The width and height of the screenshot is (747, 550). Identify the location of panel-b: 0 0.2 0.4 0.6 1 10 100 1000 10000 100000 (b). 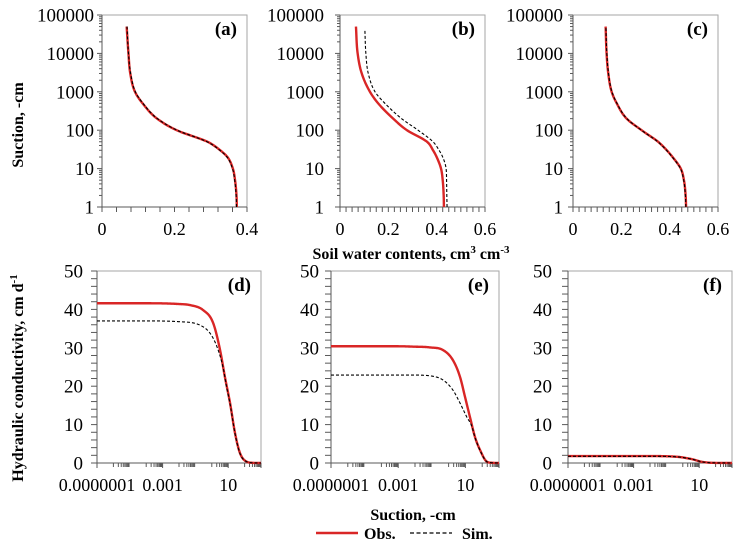
(381, 123).